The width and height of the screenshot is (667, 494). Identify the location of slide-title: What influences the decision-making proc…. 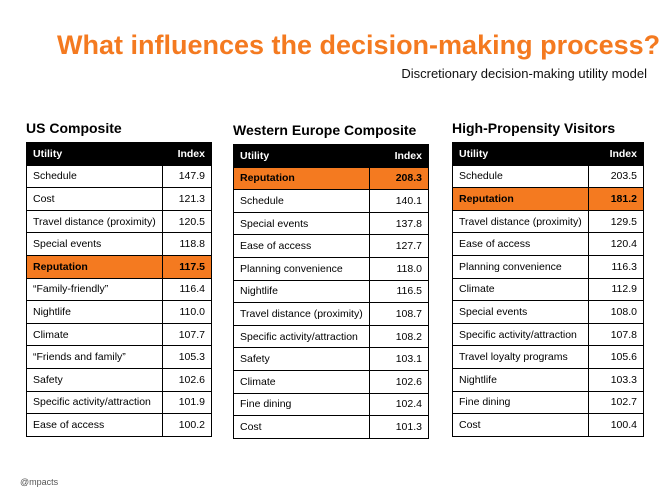
(359, 45).